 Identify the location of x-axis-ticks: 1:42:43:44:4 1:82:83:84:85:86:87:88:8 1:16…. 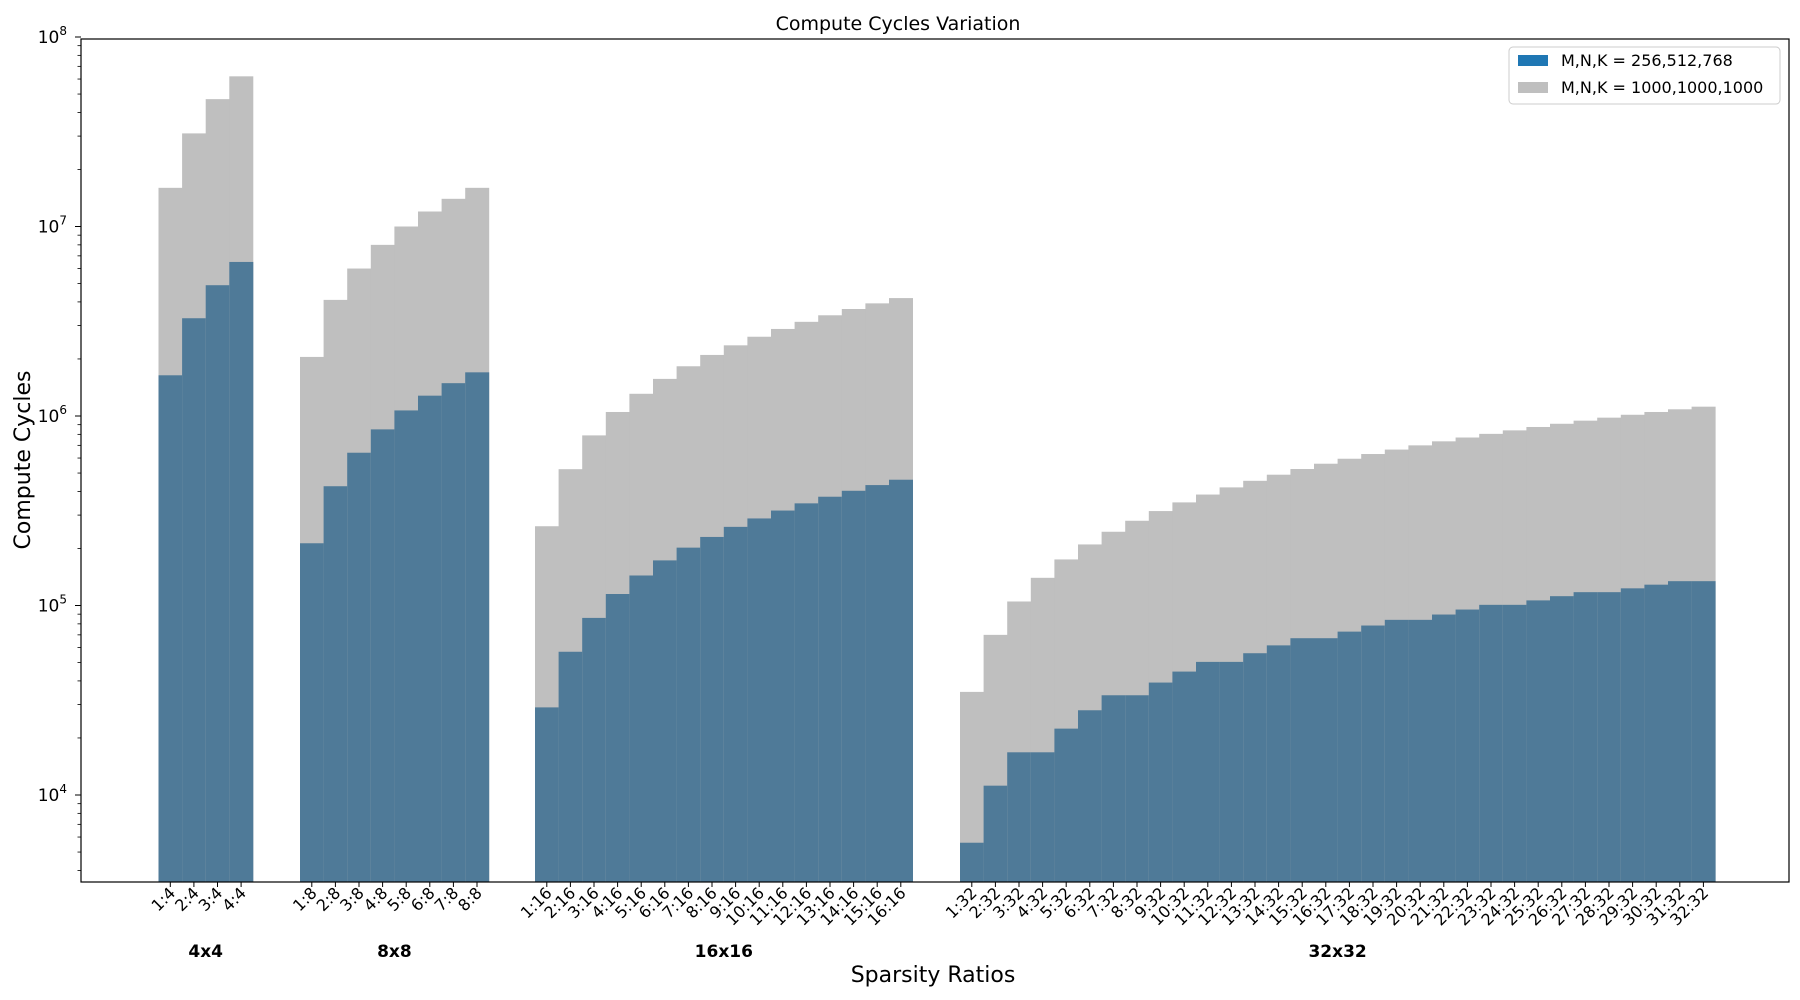
(929, 905).